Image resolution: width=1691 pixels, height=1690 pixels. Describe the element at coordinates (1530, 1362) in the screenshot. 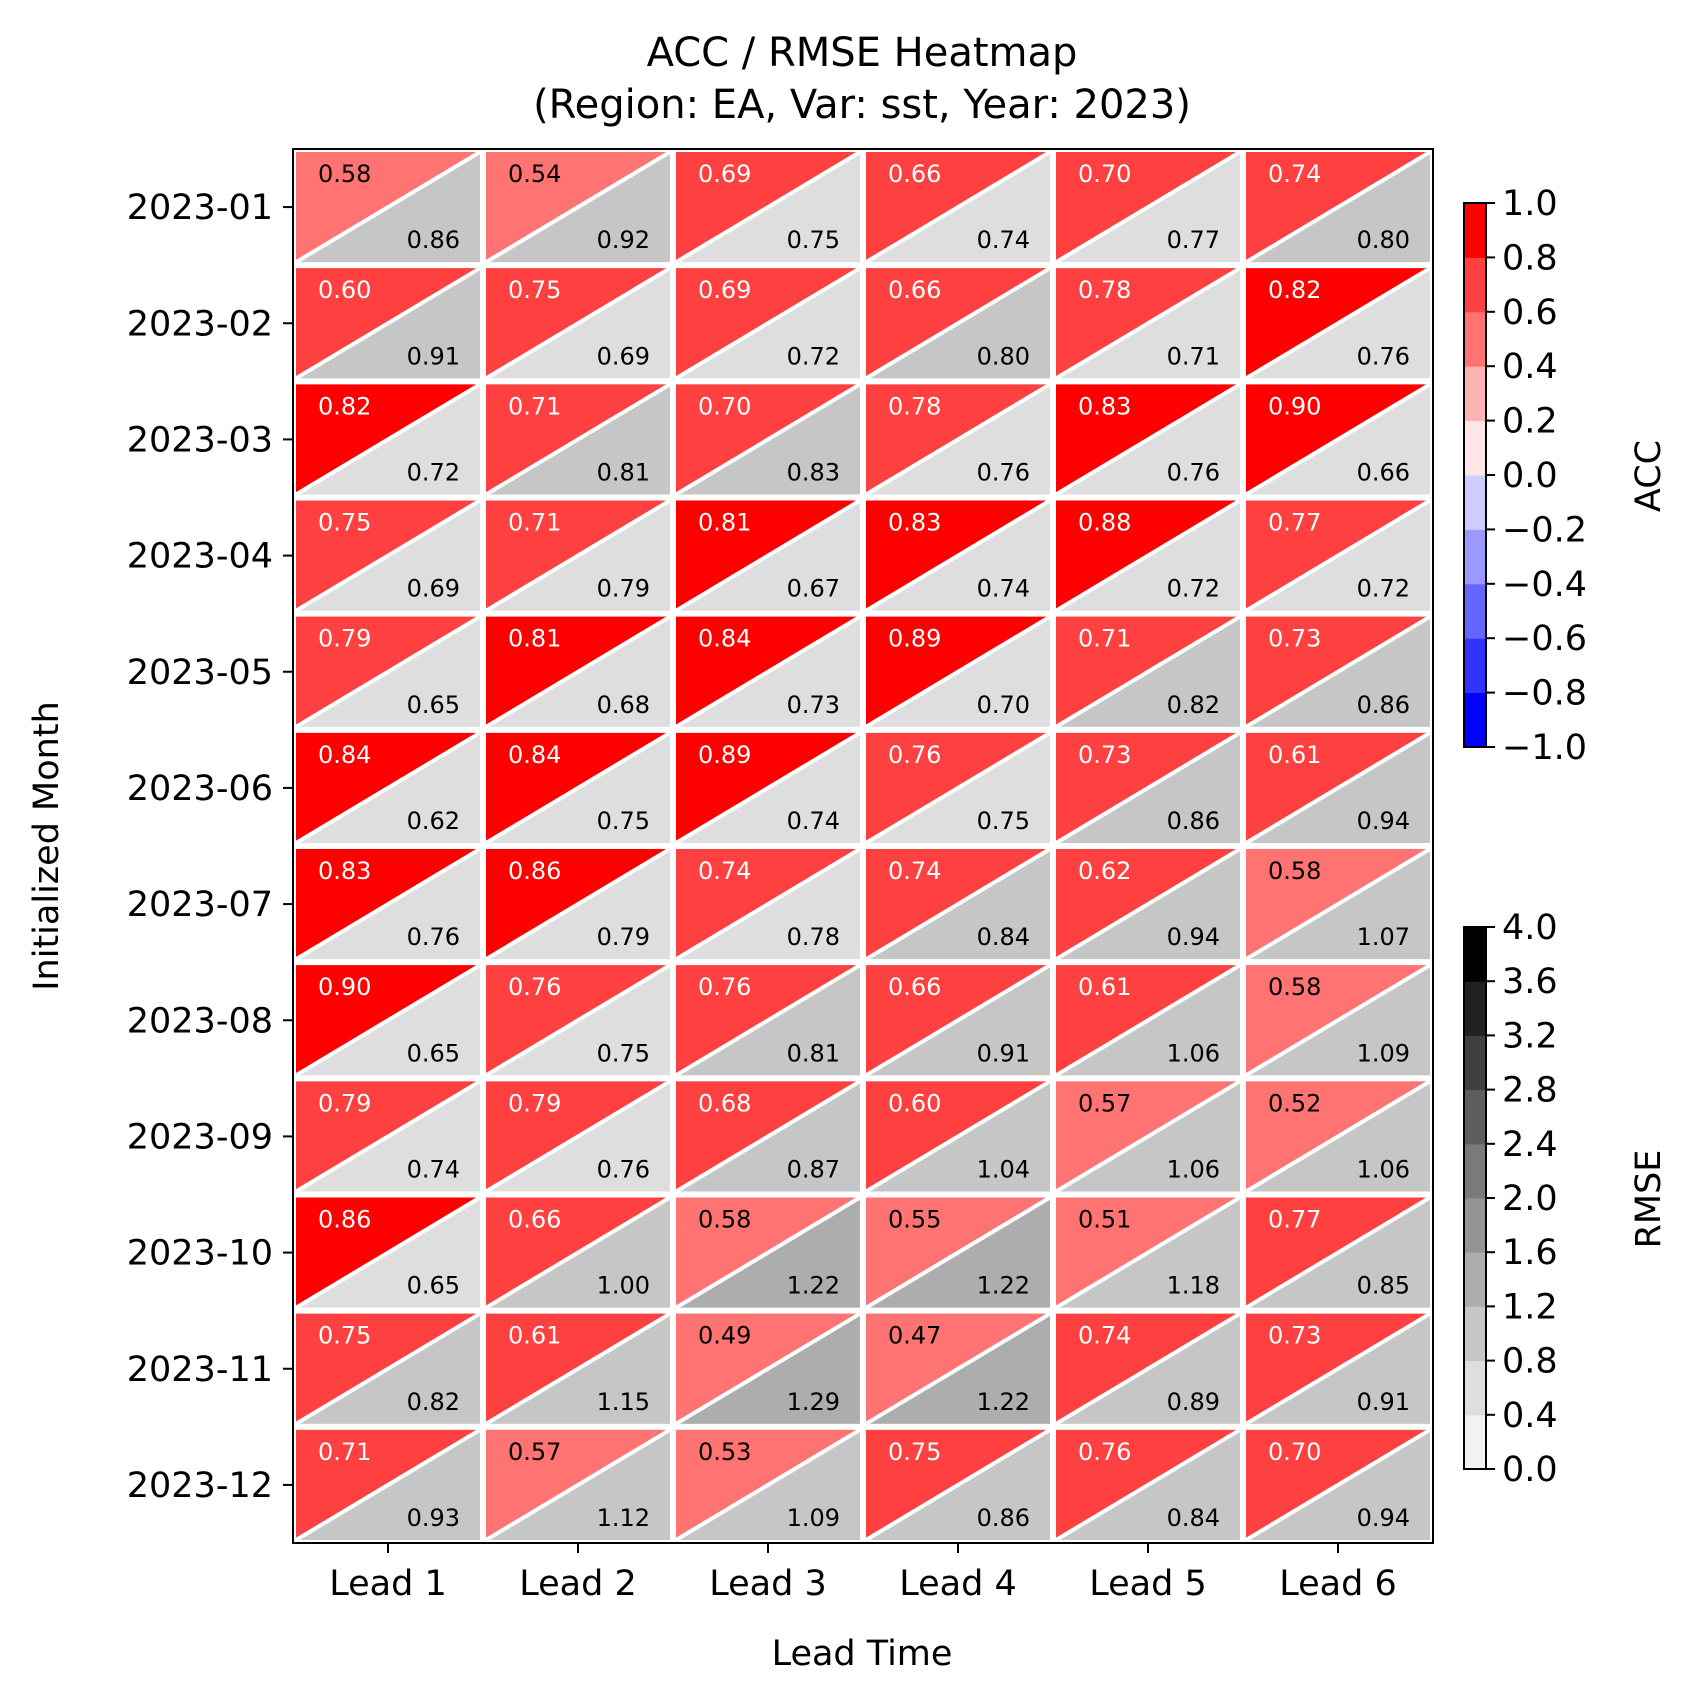

I see `colorbar-tick-label: 0.8` at that location.